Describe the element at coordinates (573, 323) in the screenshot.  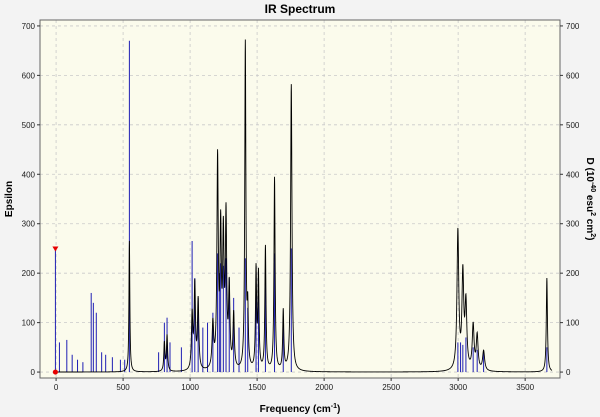
I see `y-tick-label-right: 100` at that location.